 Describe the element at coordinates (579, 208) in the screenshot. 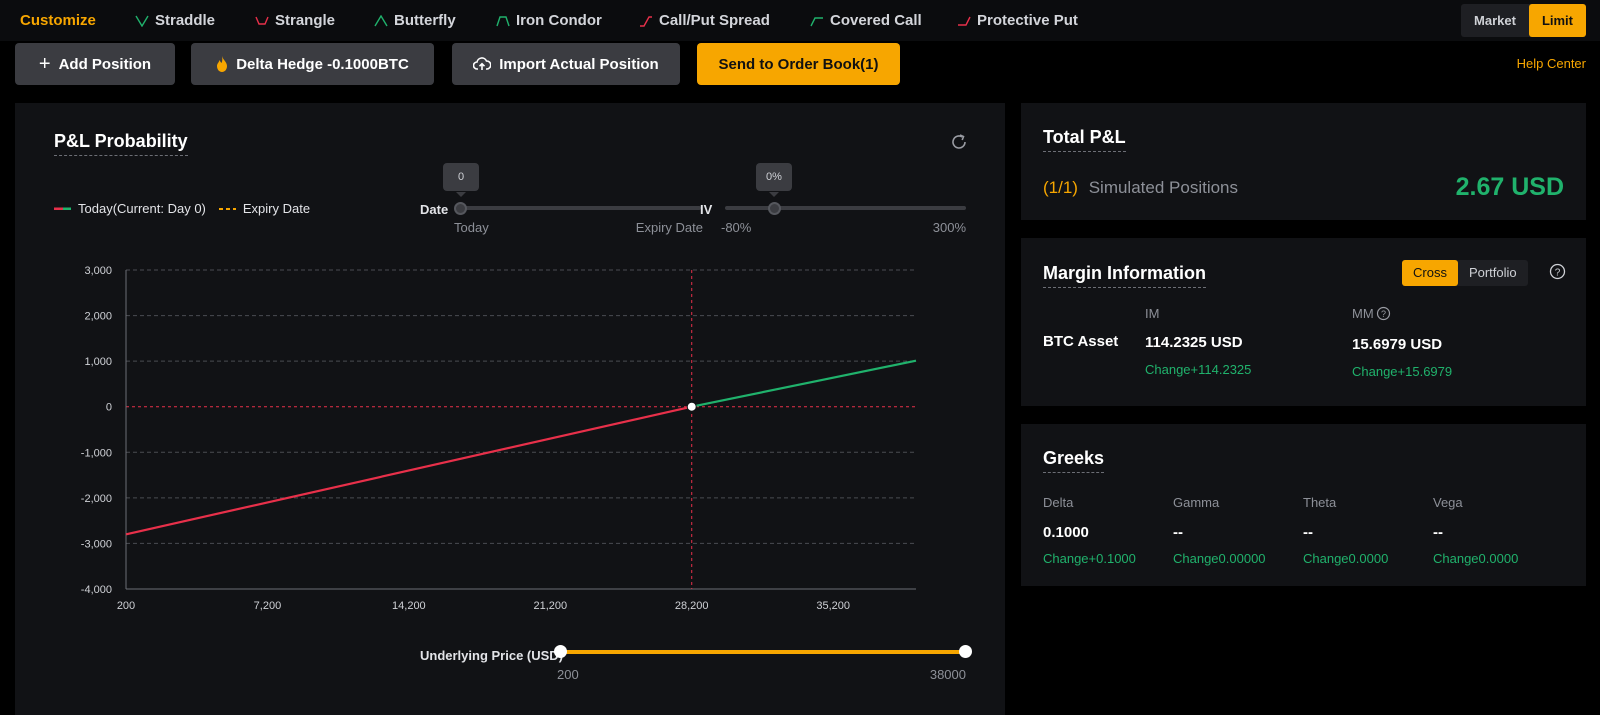

I see `date-slider-track` at that location.